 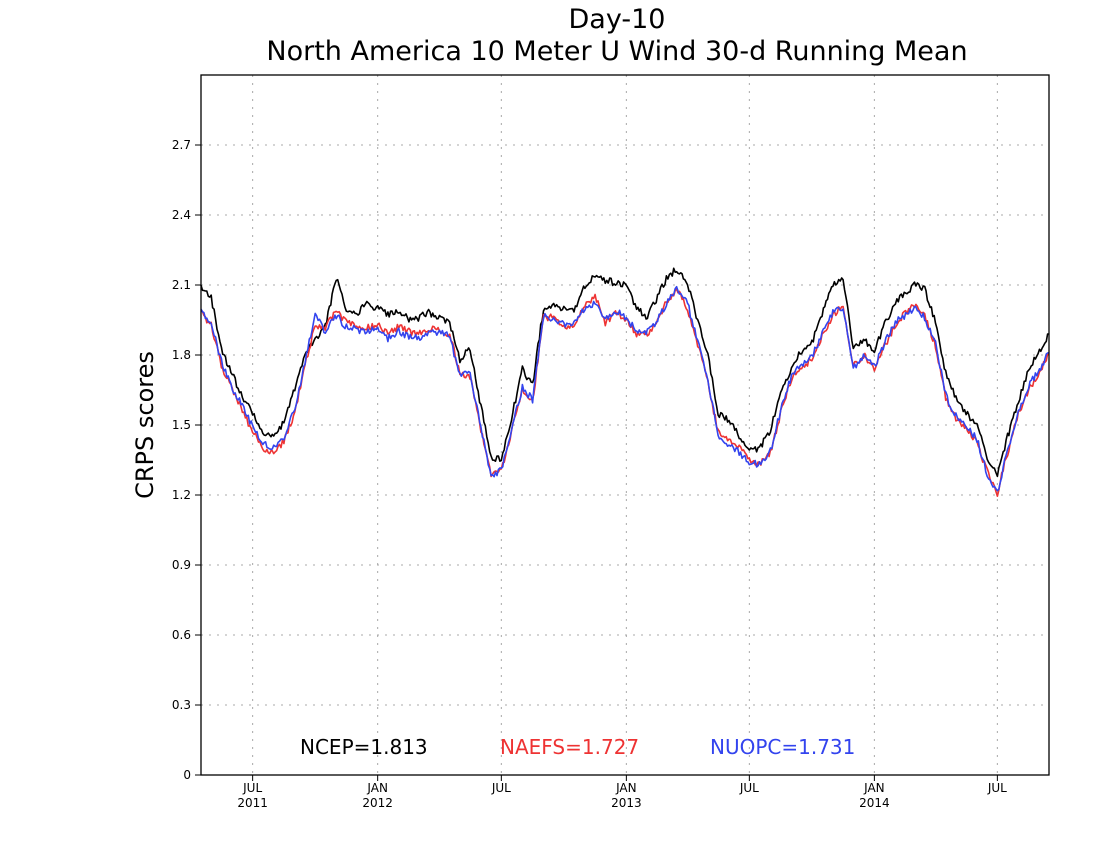 I want to click on chart-title: Day-10, so click(x=617, y=19).